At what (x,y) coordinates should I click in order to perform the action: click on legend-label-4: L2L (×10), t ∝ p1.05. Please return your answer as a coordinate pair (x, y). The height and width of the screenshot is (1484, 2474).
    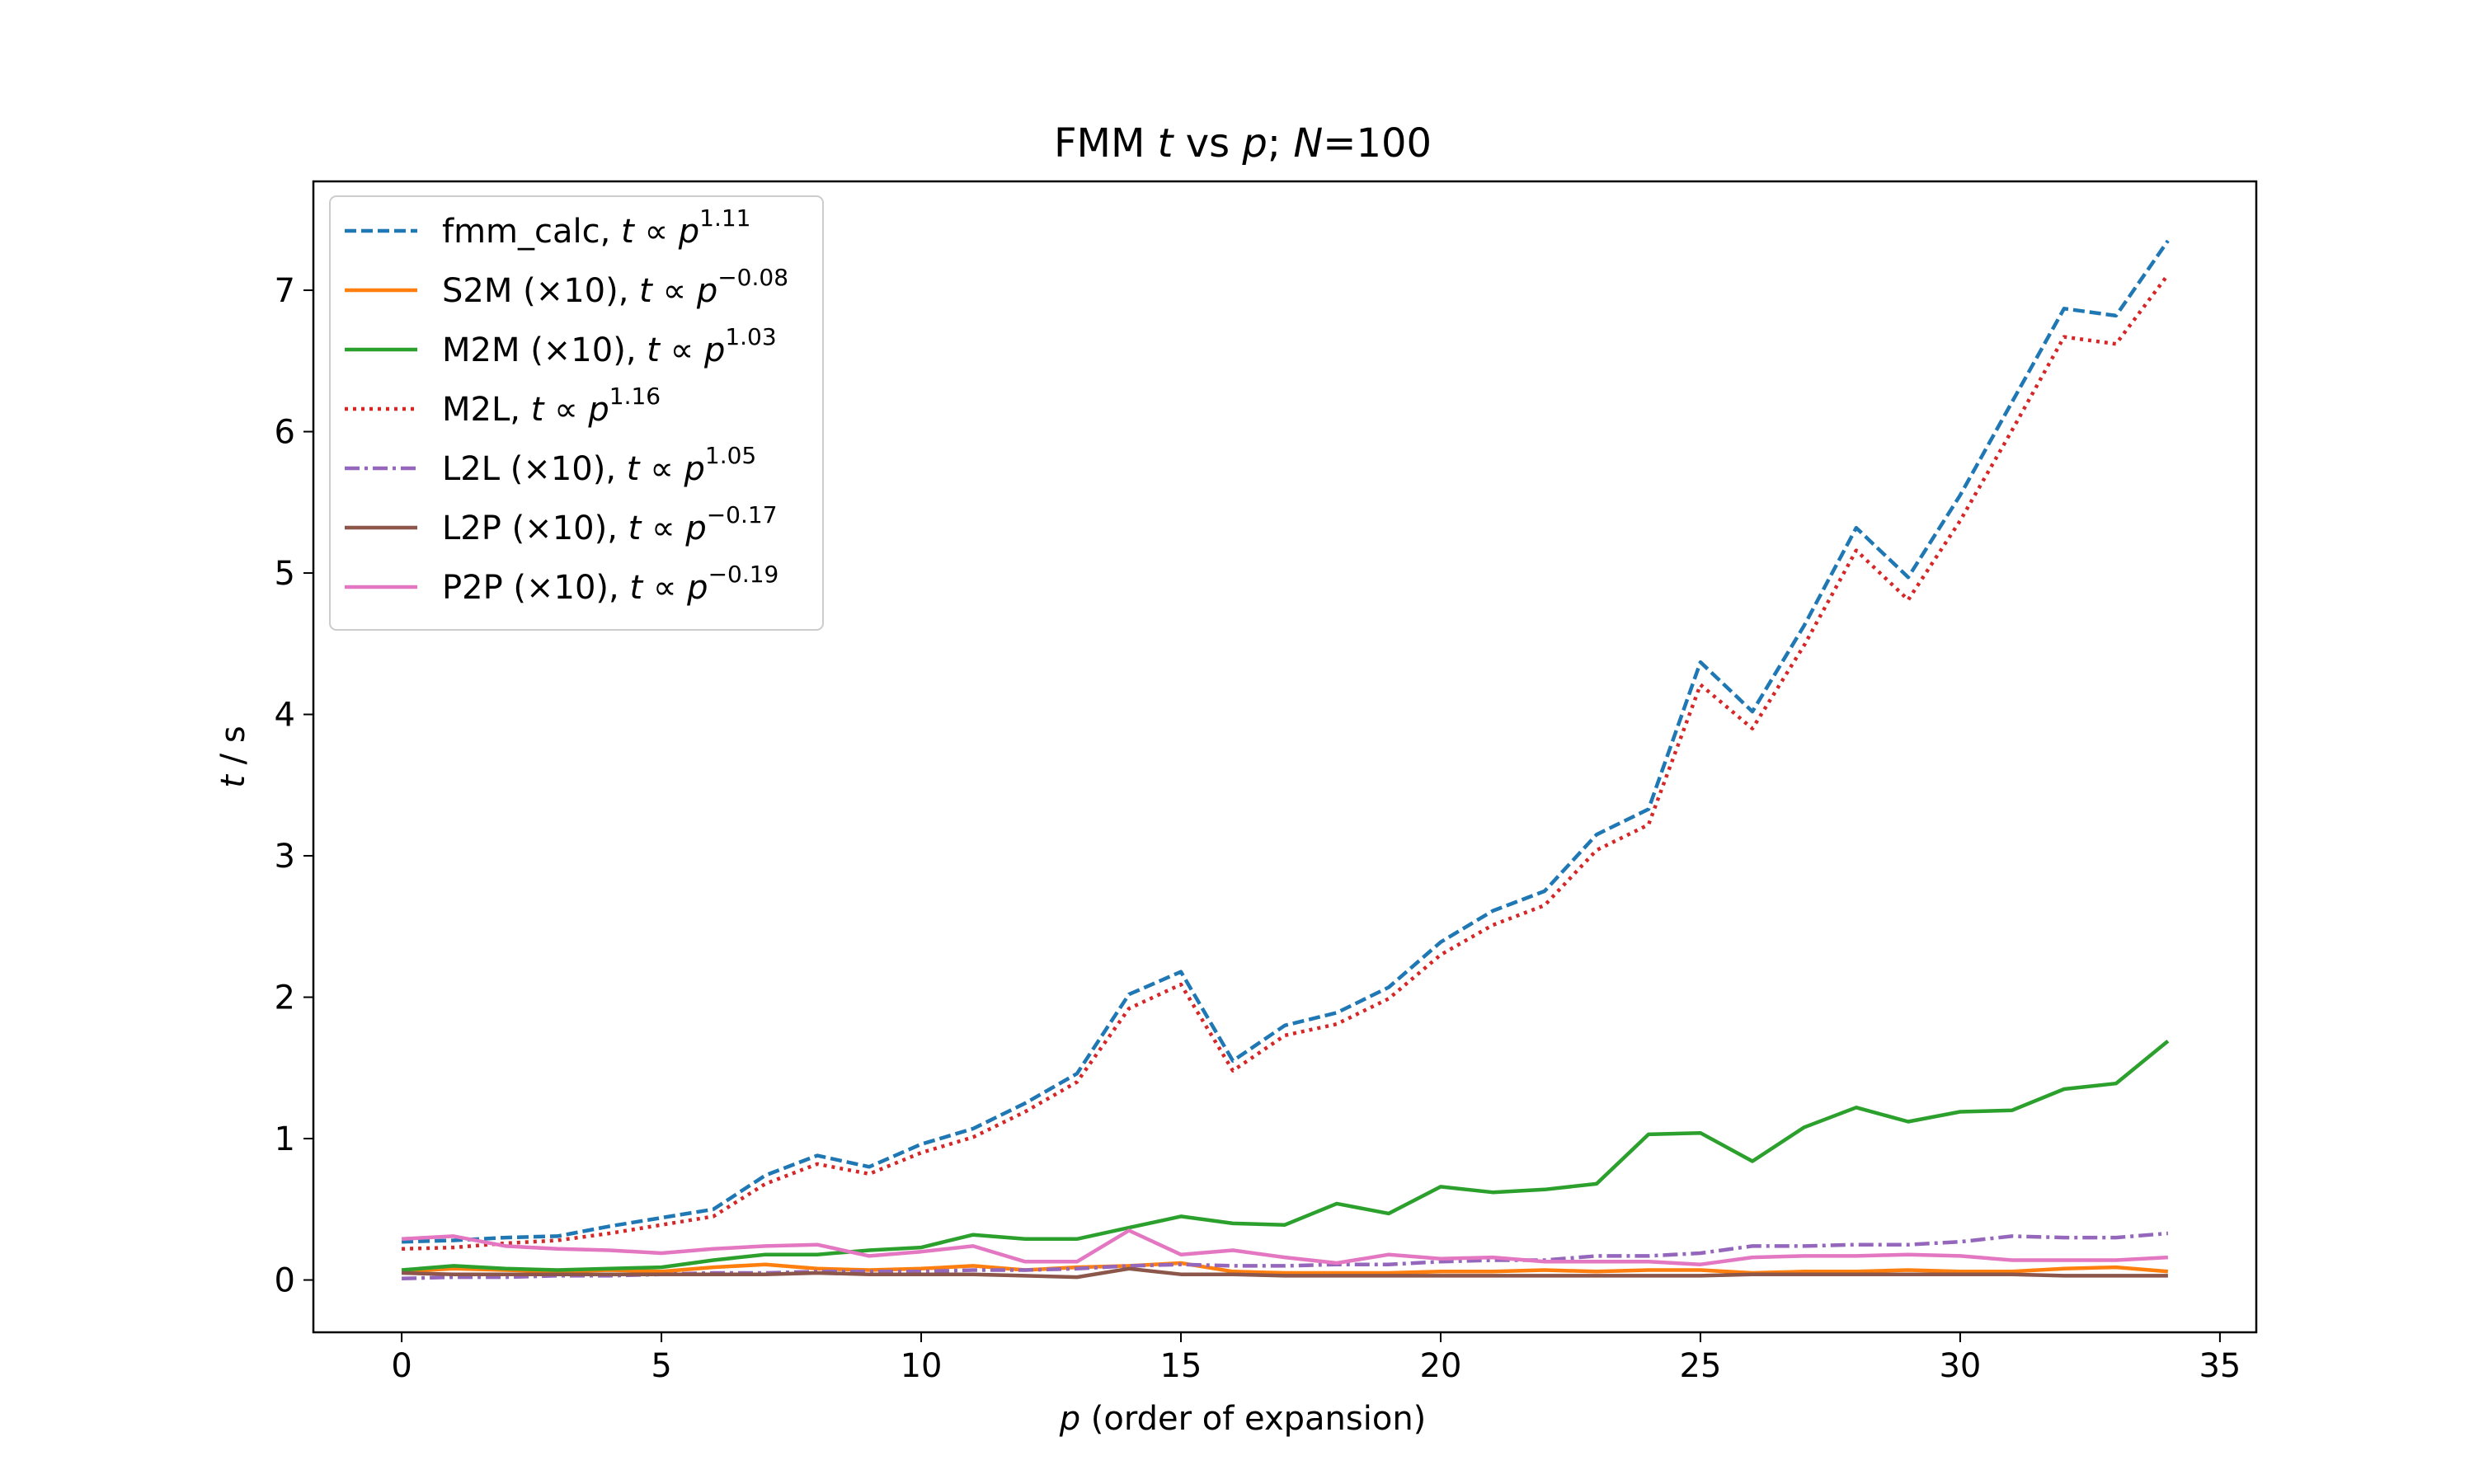
    Looking at the image, I should click on (599, 465).